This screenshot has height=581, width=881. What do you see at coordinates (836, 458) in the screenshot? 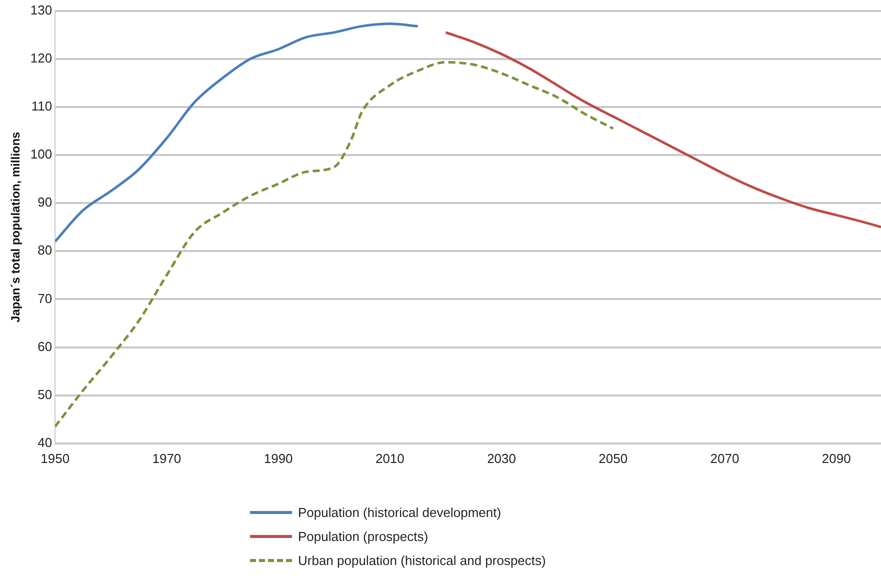
I see `x-tick-label: 2090` at bounding box center [836, 458].